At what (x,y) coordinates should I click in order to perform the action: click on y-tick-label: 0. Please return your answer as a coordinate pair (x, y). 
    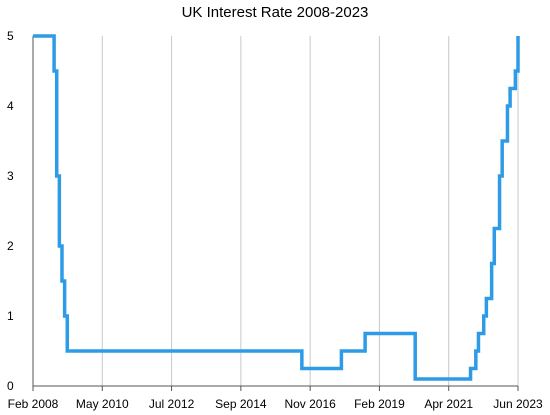
    Looking at the image, I should click on (10, 386).